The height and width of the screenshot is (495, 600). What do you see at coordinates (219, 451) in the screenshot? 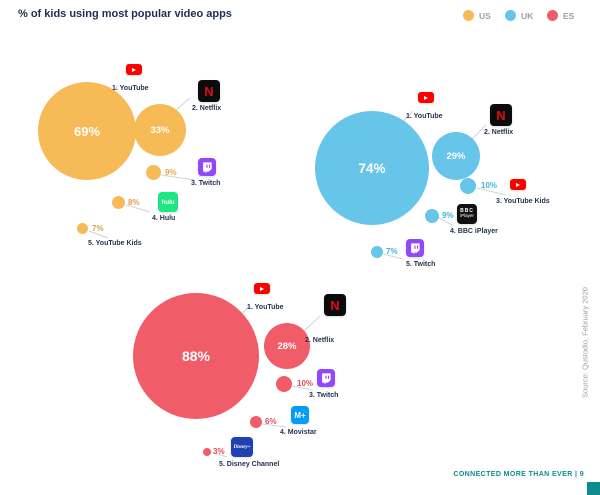
I see `pct-label-es-disney-channel: 3%` at bounding box center [219, 451].